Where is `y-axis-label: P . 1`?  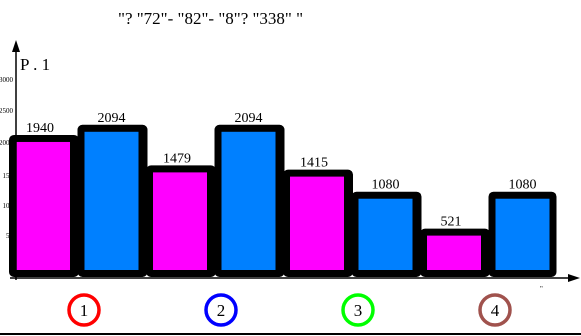 y-axis-label: P . 1 is located at coordinates (35, 64).